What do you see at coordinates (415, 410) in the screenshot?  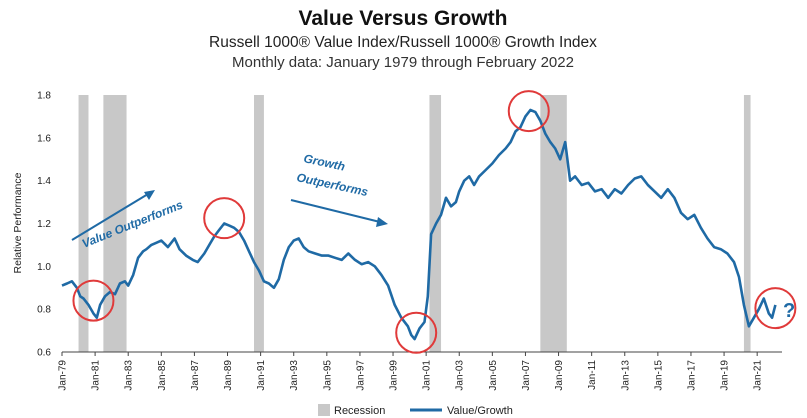 I see `legend: Recession Value/Growth` at bounding box center [415, 410].